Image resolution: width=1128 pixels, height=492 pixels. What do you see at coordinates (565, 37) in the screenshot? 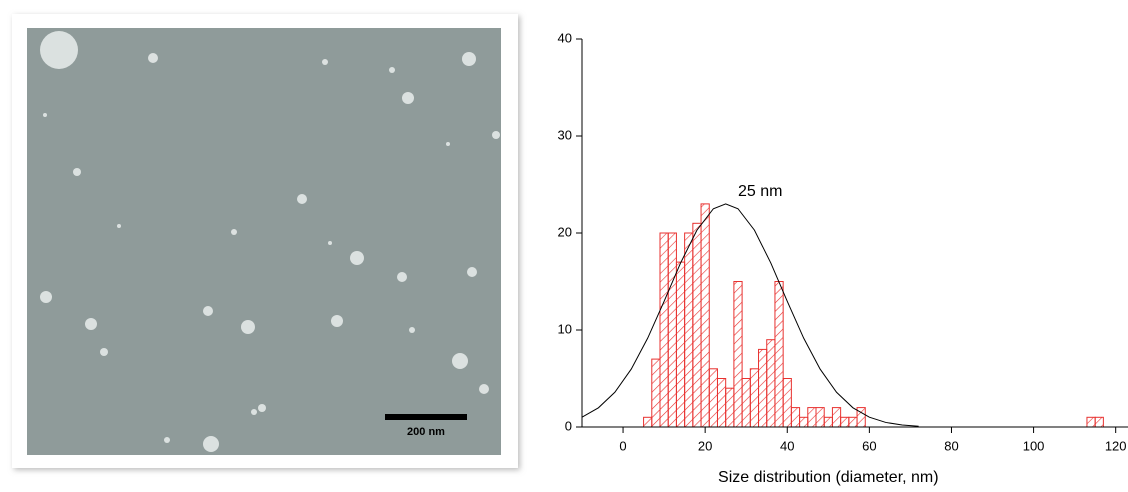
I see `y-tick-label: 40` at bounding box center [565, 37].